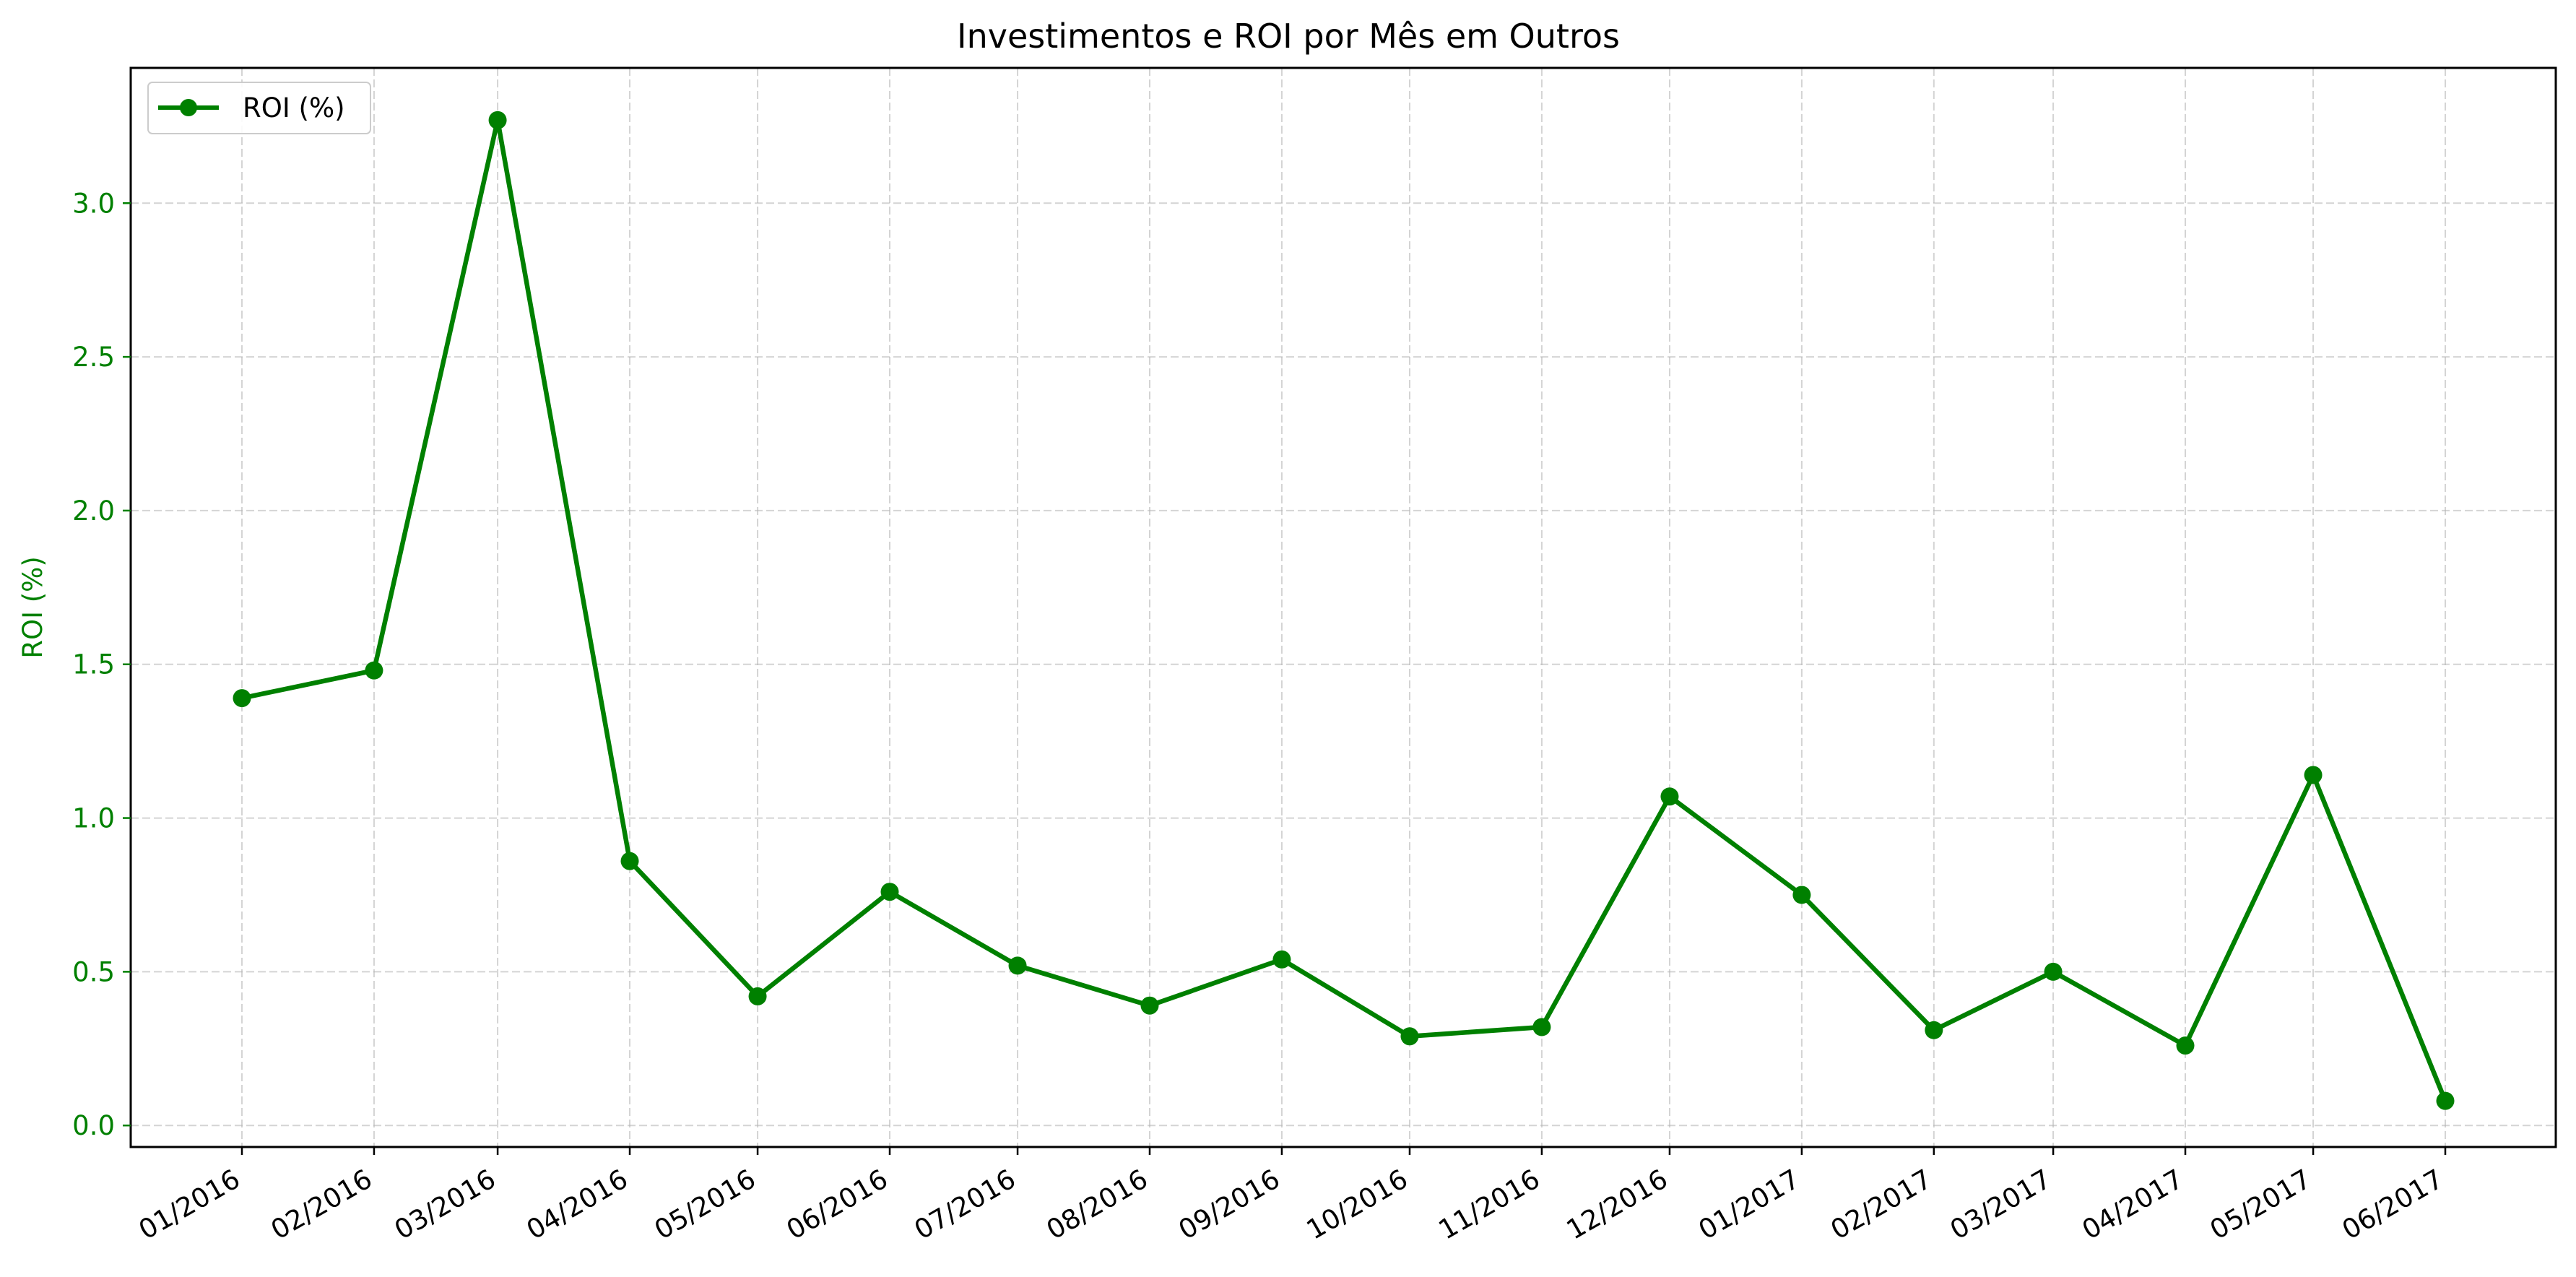 This screenshot has height=1277, width=2576. Describe the element at coordinates (93, 1125) in the screenshot. I see `y-tick-label: 0.0` at that location.